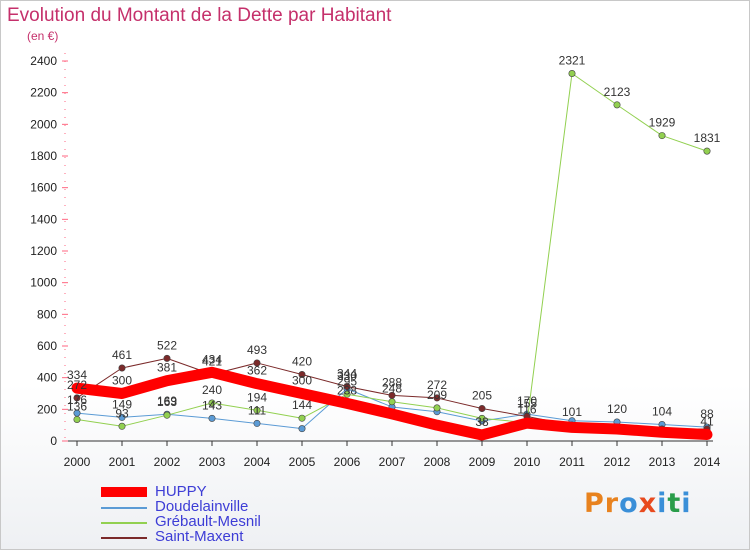 The width and height of the screenshot is (750, 550). Describe the element at coordinates (482, 396) in the screenshot. I see `data-label-saint-maxent: 205` at that location.